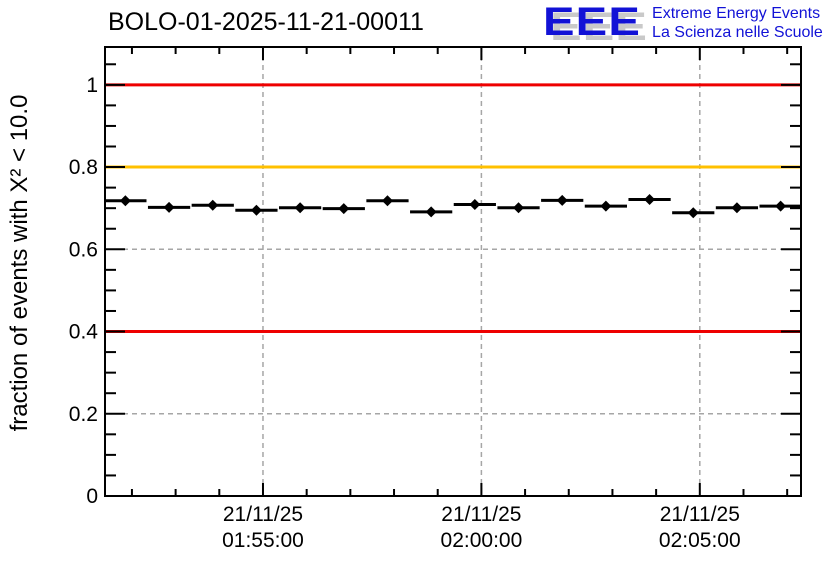  Describe the element at coordinates (84, 332) in the screenshot. I see `y-tick-label: 0.4` at that location.